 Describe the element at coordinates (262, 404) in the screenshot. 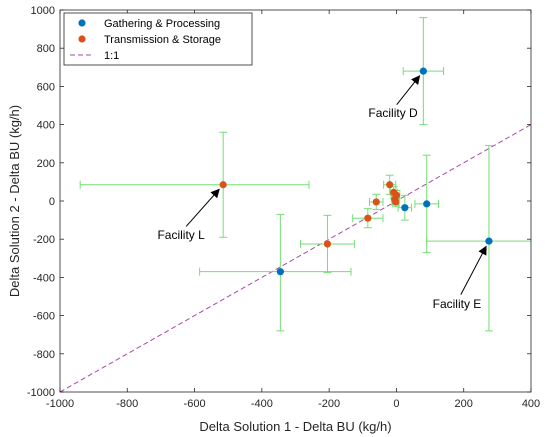

I see `x-tick-label: -400` at that location.